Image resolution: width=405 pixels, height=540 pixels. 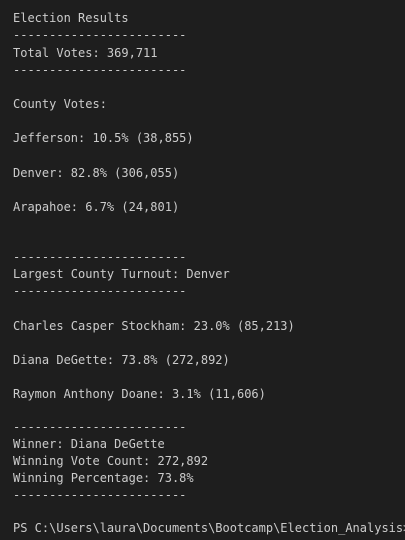 I want to click on winner-line: Winner: Diana DeGette, so click(x=89, y=444).